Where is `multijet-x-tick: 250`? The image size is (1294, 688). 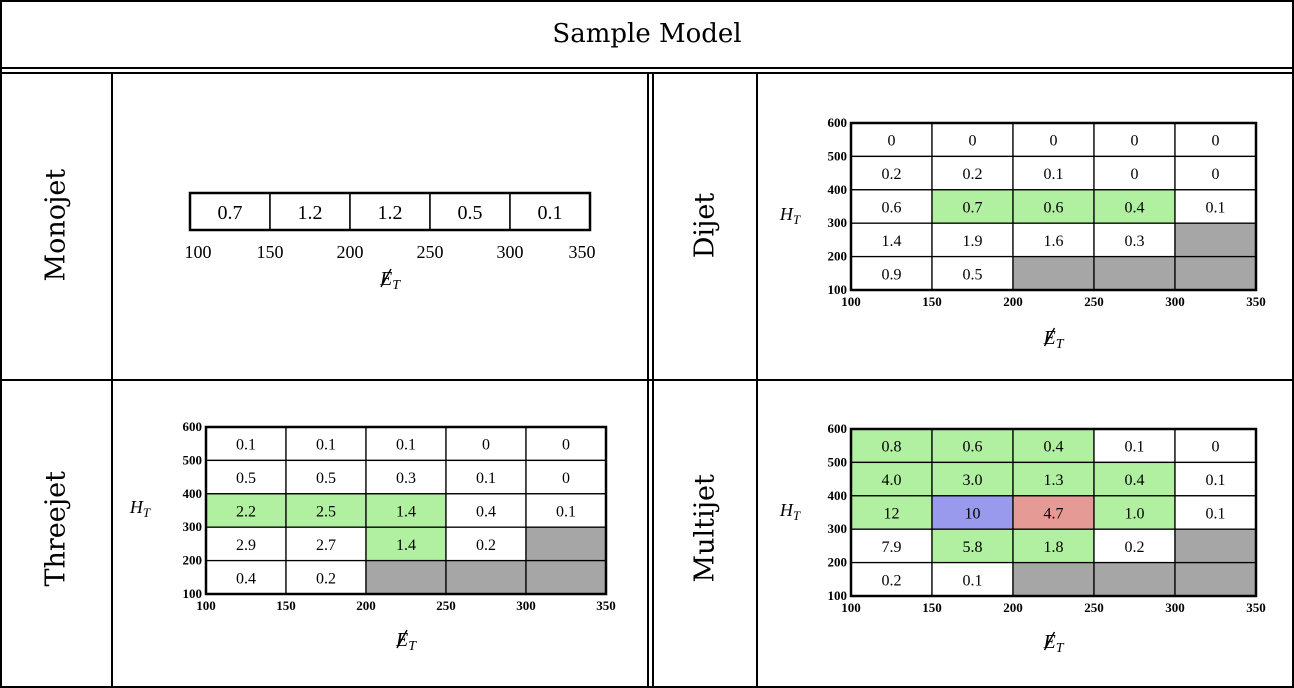
multijet-x-tick: 250 is located at coordinates (1094, 607).